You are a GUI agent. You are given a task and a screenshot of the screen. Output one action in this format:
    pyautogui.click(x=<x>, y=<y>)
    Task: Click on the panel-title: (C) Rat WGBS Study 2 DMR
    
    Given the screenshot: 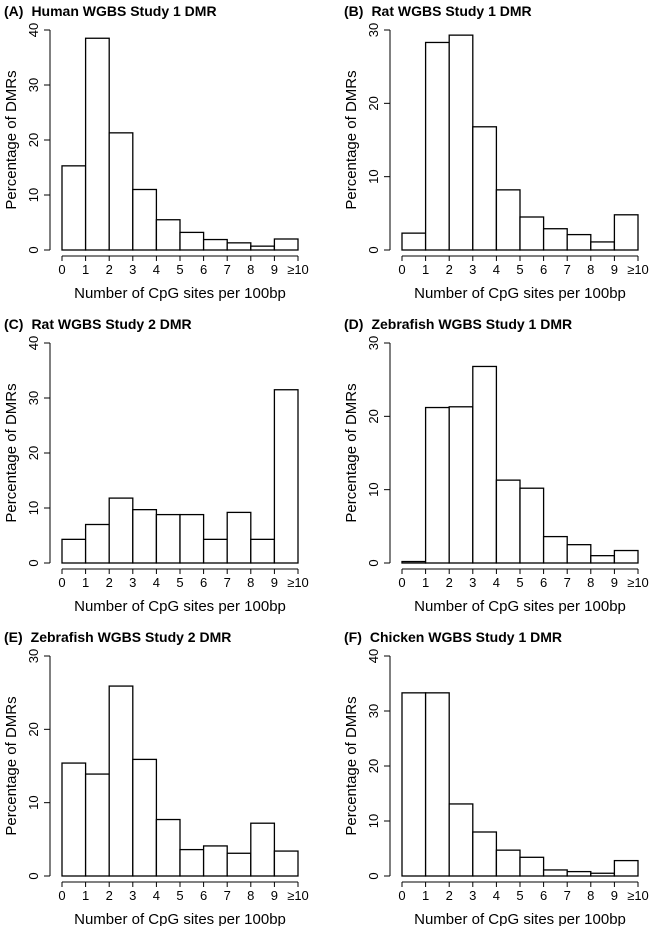 What is the action you would take?
    pyautogui.click(x=98, y=324)
    